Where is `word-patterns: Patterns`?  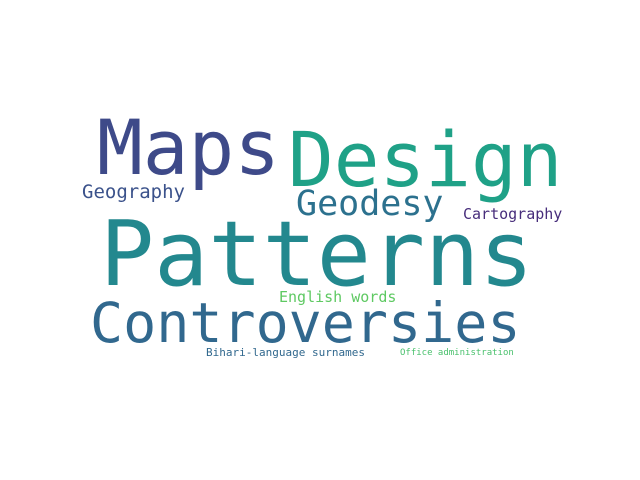
word-patterns: Patterns is located at coordinates (317, 254).